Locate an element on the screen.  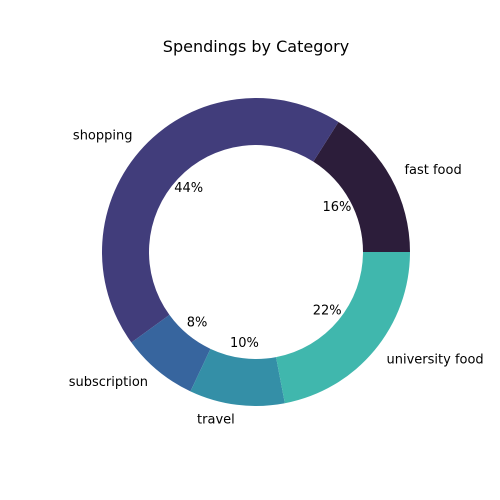
label-subscription: subscription is located at coordinates (108, 382).